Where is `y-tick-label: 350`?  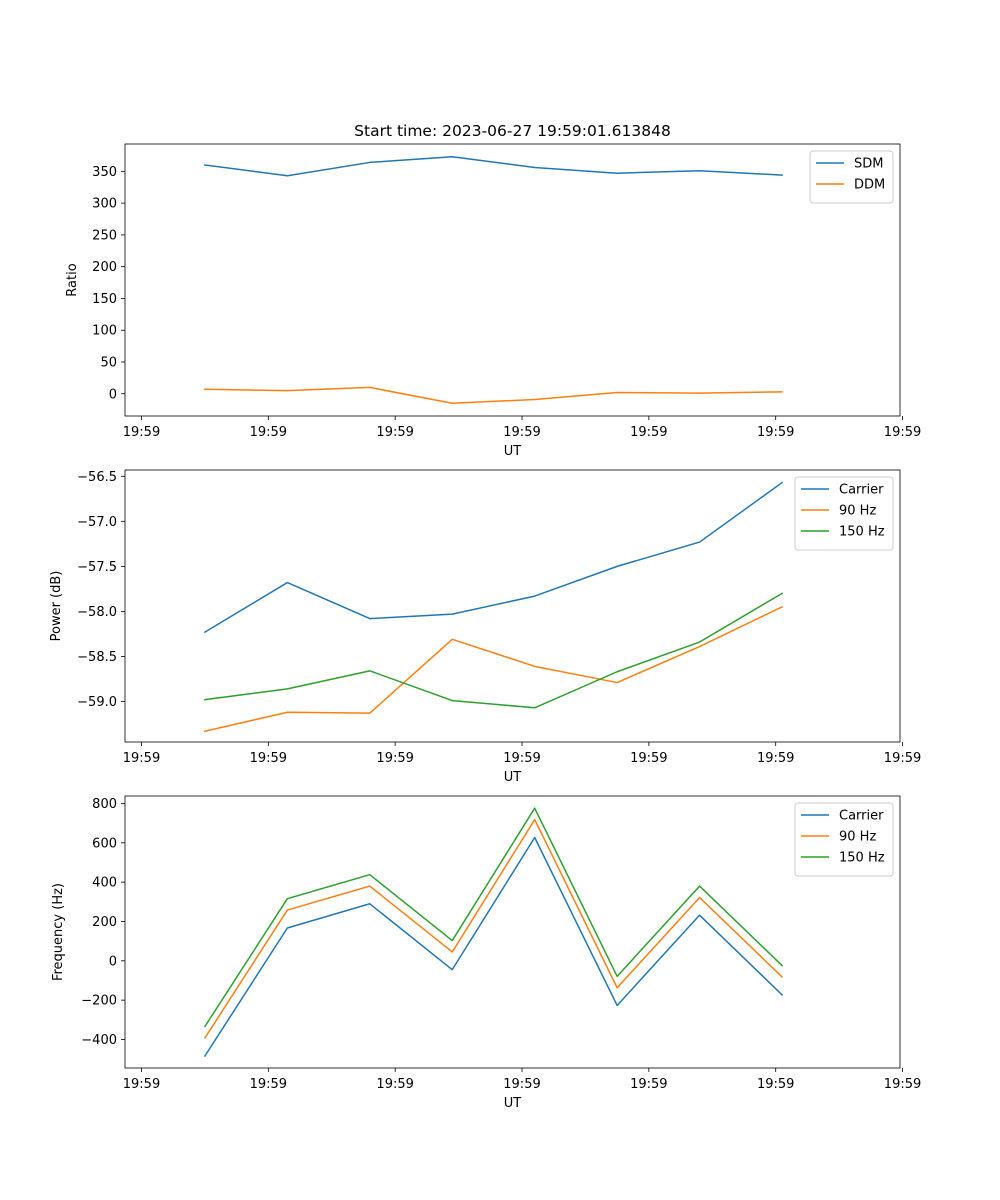
y-tick-label: 350 is located at coordinates (104, 172).